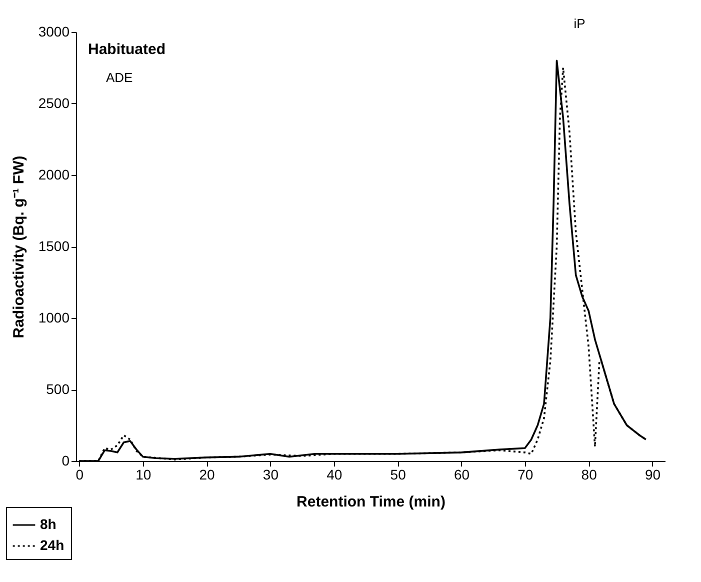  I want to click on y-tick-label: 3000, so click(54, 32).